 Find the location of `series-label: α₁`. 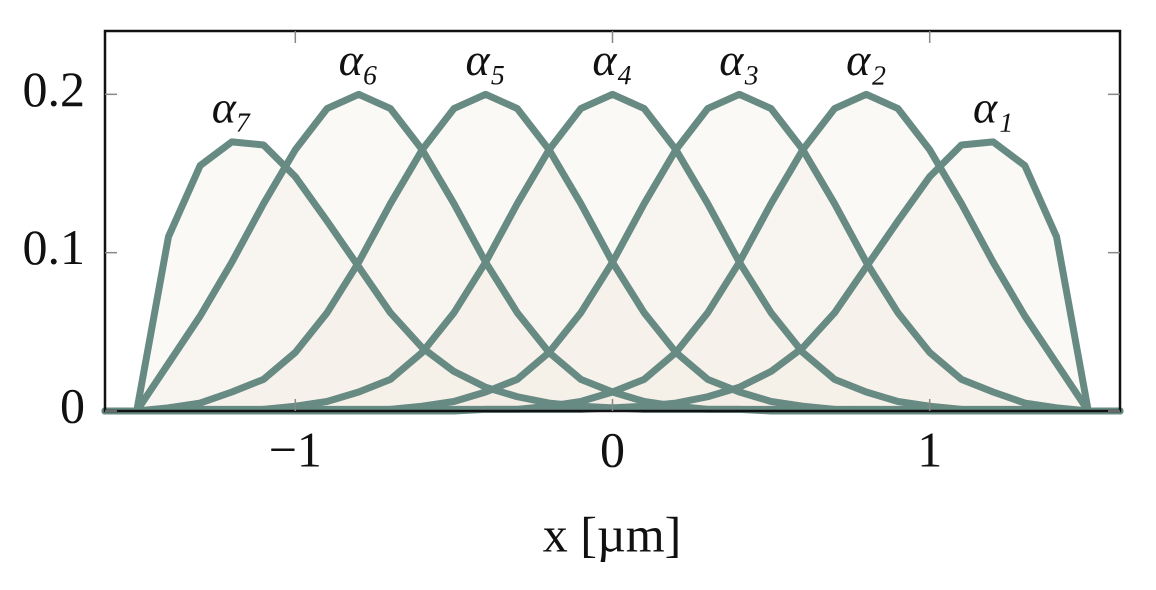

series-label: α₁ is located at coordinates (993, 106).